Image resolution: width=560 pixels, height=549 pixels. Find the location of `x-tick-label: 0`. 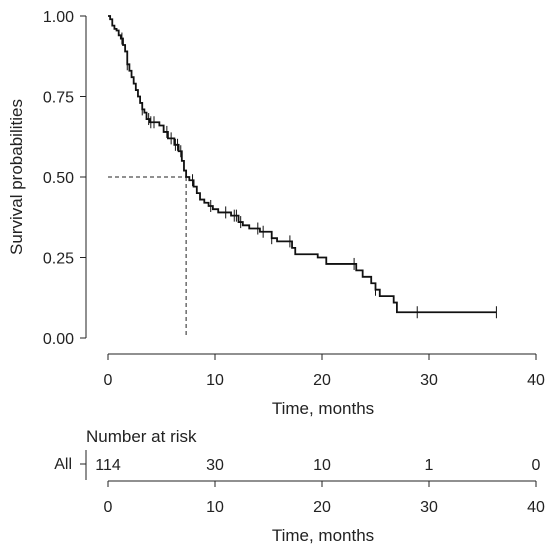

x-tick-label: 0 is located at coordinates (108, 380).